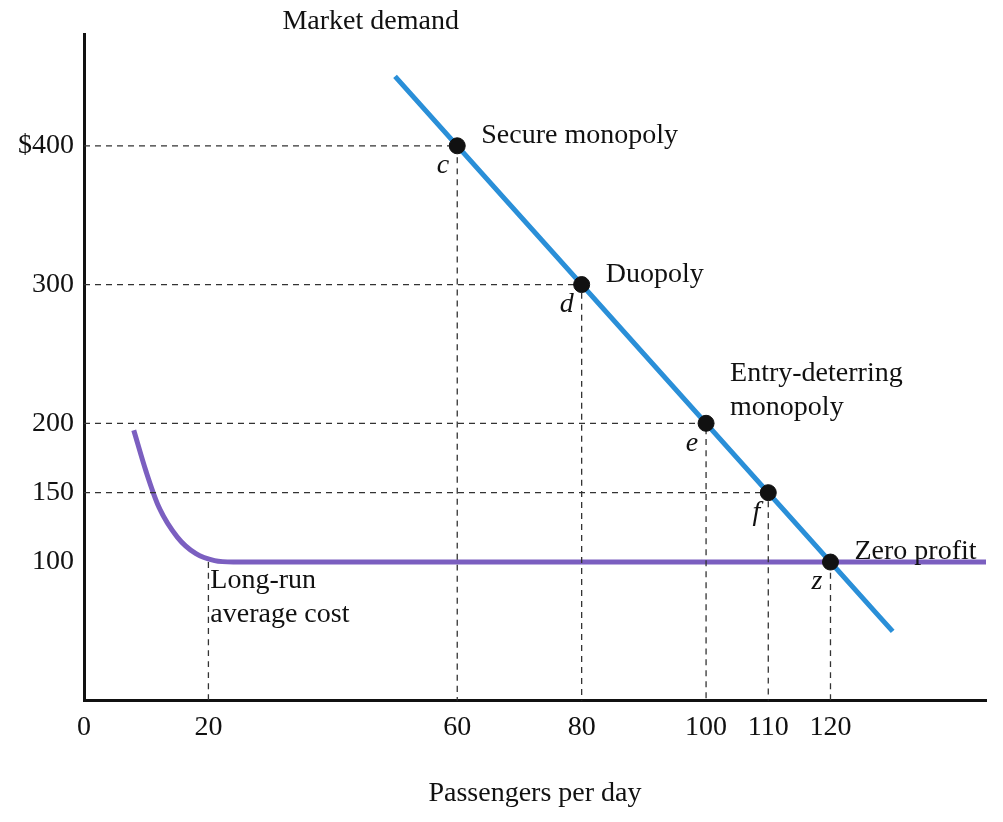 This screenshot has height=822, width=1003. I want to click on annotation: d, so click(567, 302).